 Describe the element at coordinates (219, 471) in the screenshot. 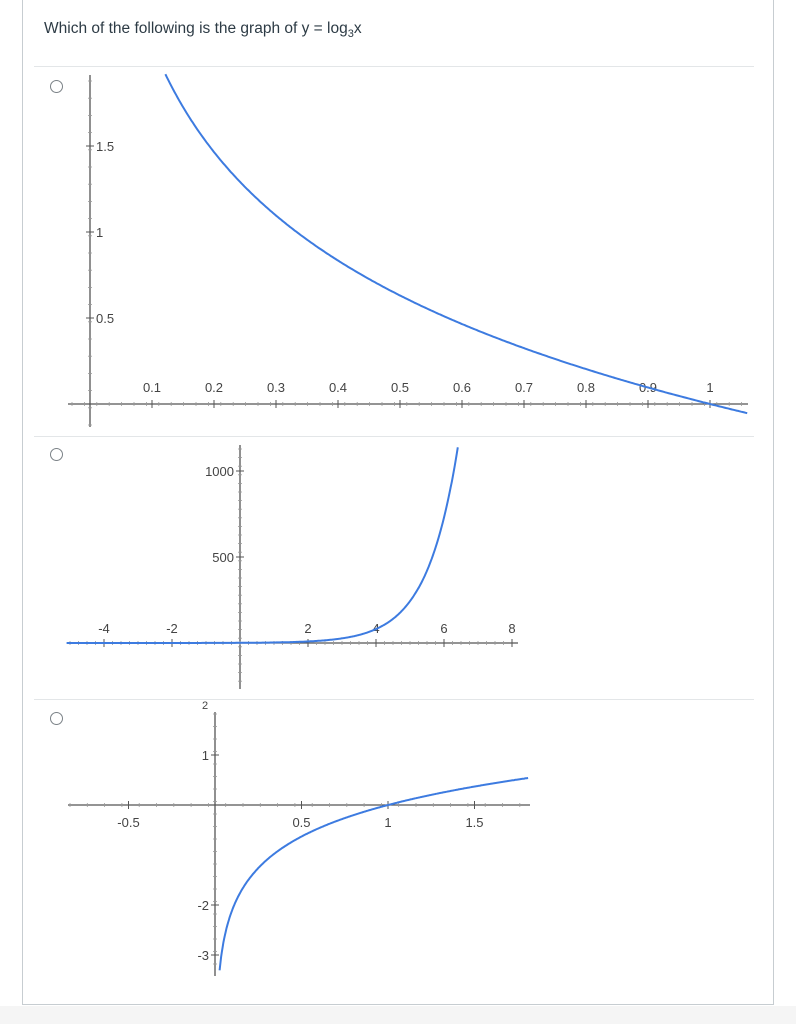

I see `y-tick-label: 1000` at that location.